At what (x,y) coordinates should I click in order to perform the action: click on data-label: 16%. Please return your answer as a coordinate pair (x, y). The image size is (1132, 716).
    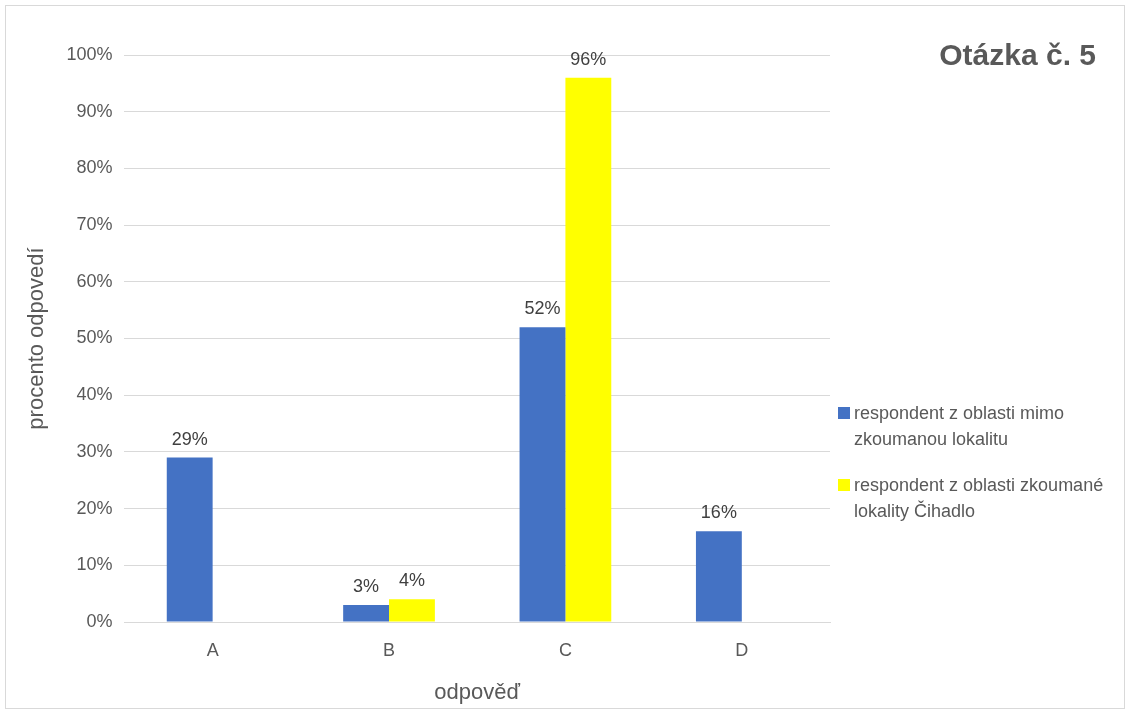
    Looking at the image, I should click on (718, 512).